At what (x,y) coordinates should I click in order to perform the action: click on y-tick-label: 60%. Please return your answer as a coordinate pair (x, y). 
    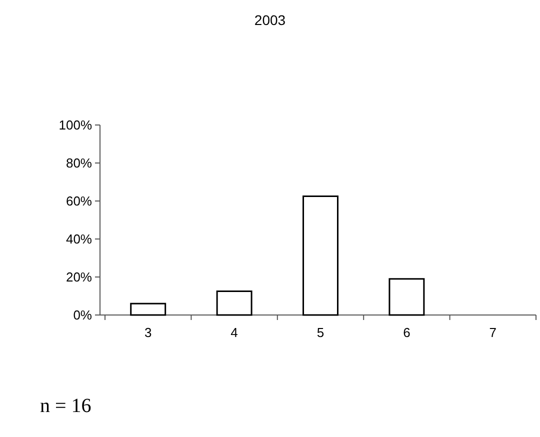
    Looking at the image, I should click on (79, 201).